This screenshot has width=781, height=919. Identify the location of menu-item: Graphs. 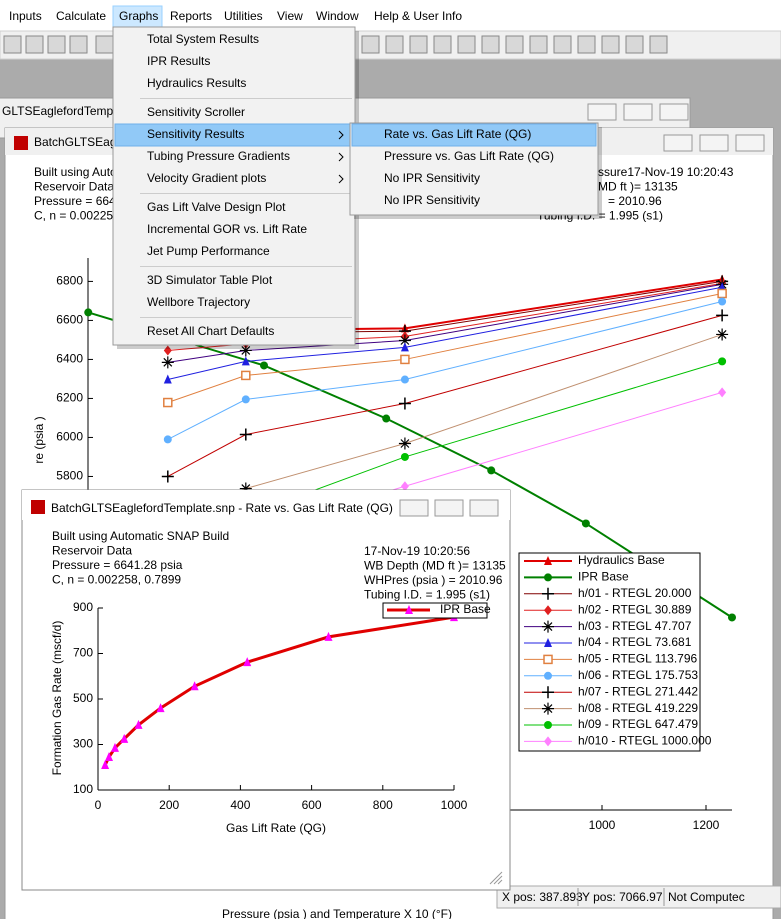
(138, 16).